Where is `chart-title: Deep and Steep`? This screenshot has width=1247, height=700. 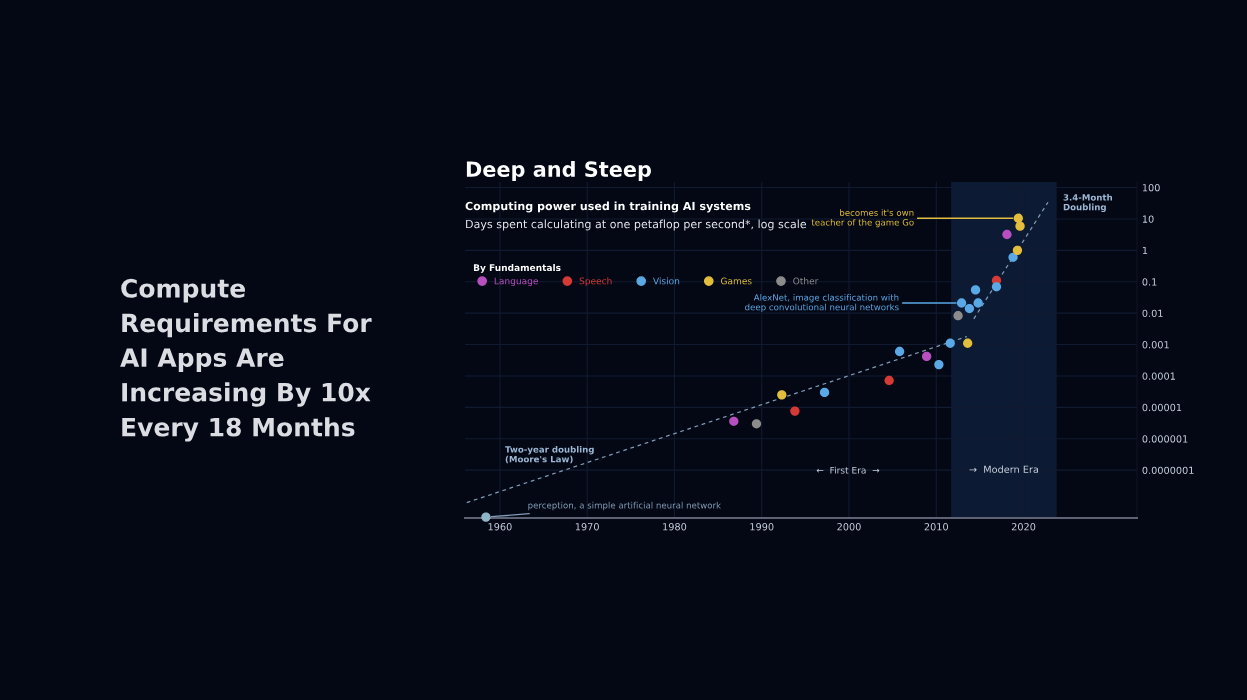 chart-title: Deep and Steep is located at coordinates (558, 171).